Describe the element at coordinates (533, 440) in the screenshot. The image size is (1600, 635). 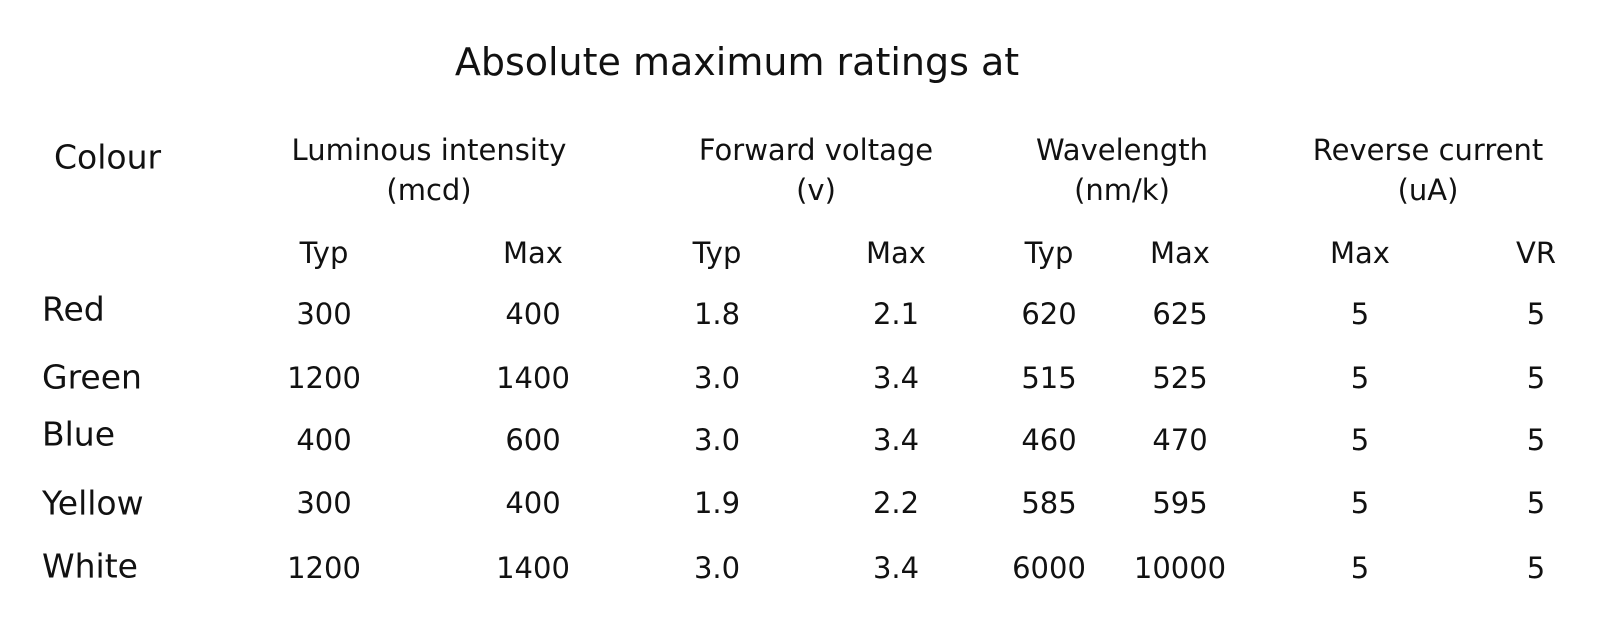
I see `cell: 600` at that location.